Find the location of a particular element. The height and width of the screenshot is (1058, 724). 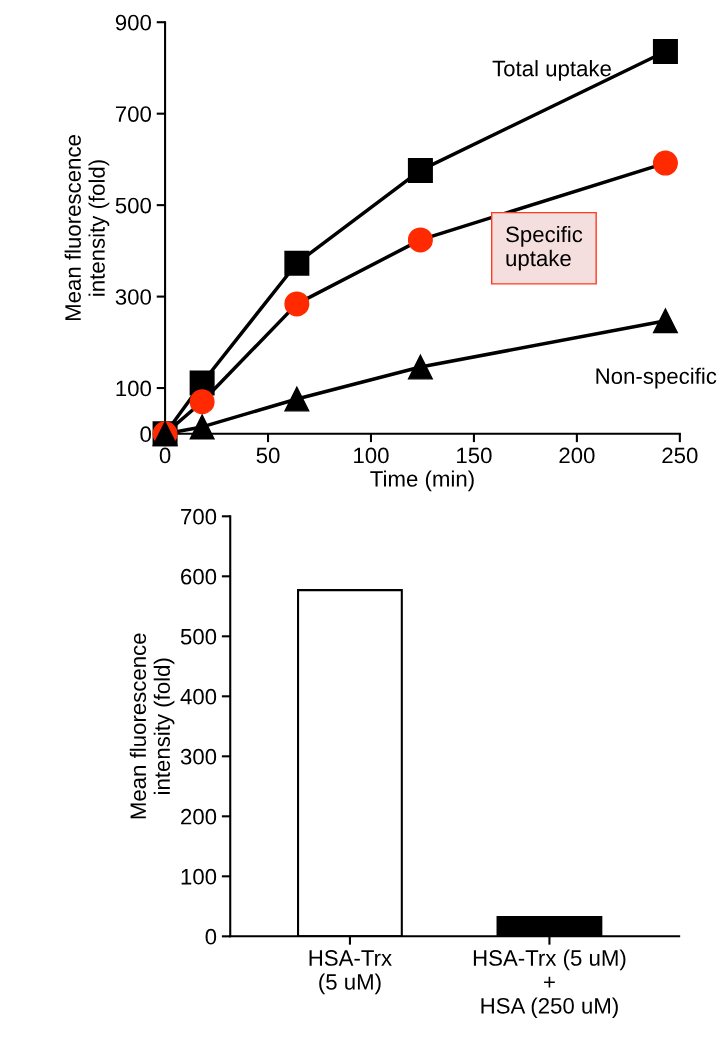

x-tick-label: HSA-Trx (5 uM) is located at coordinates (350, 972).